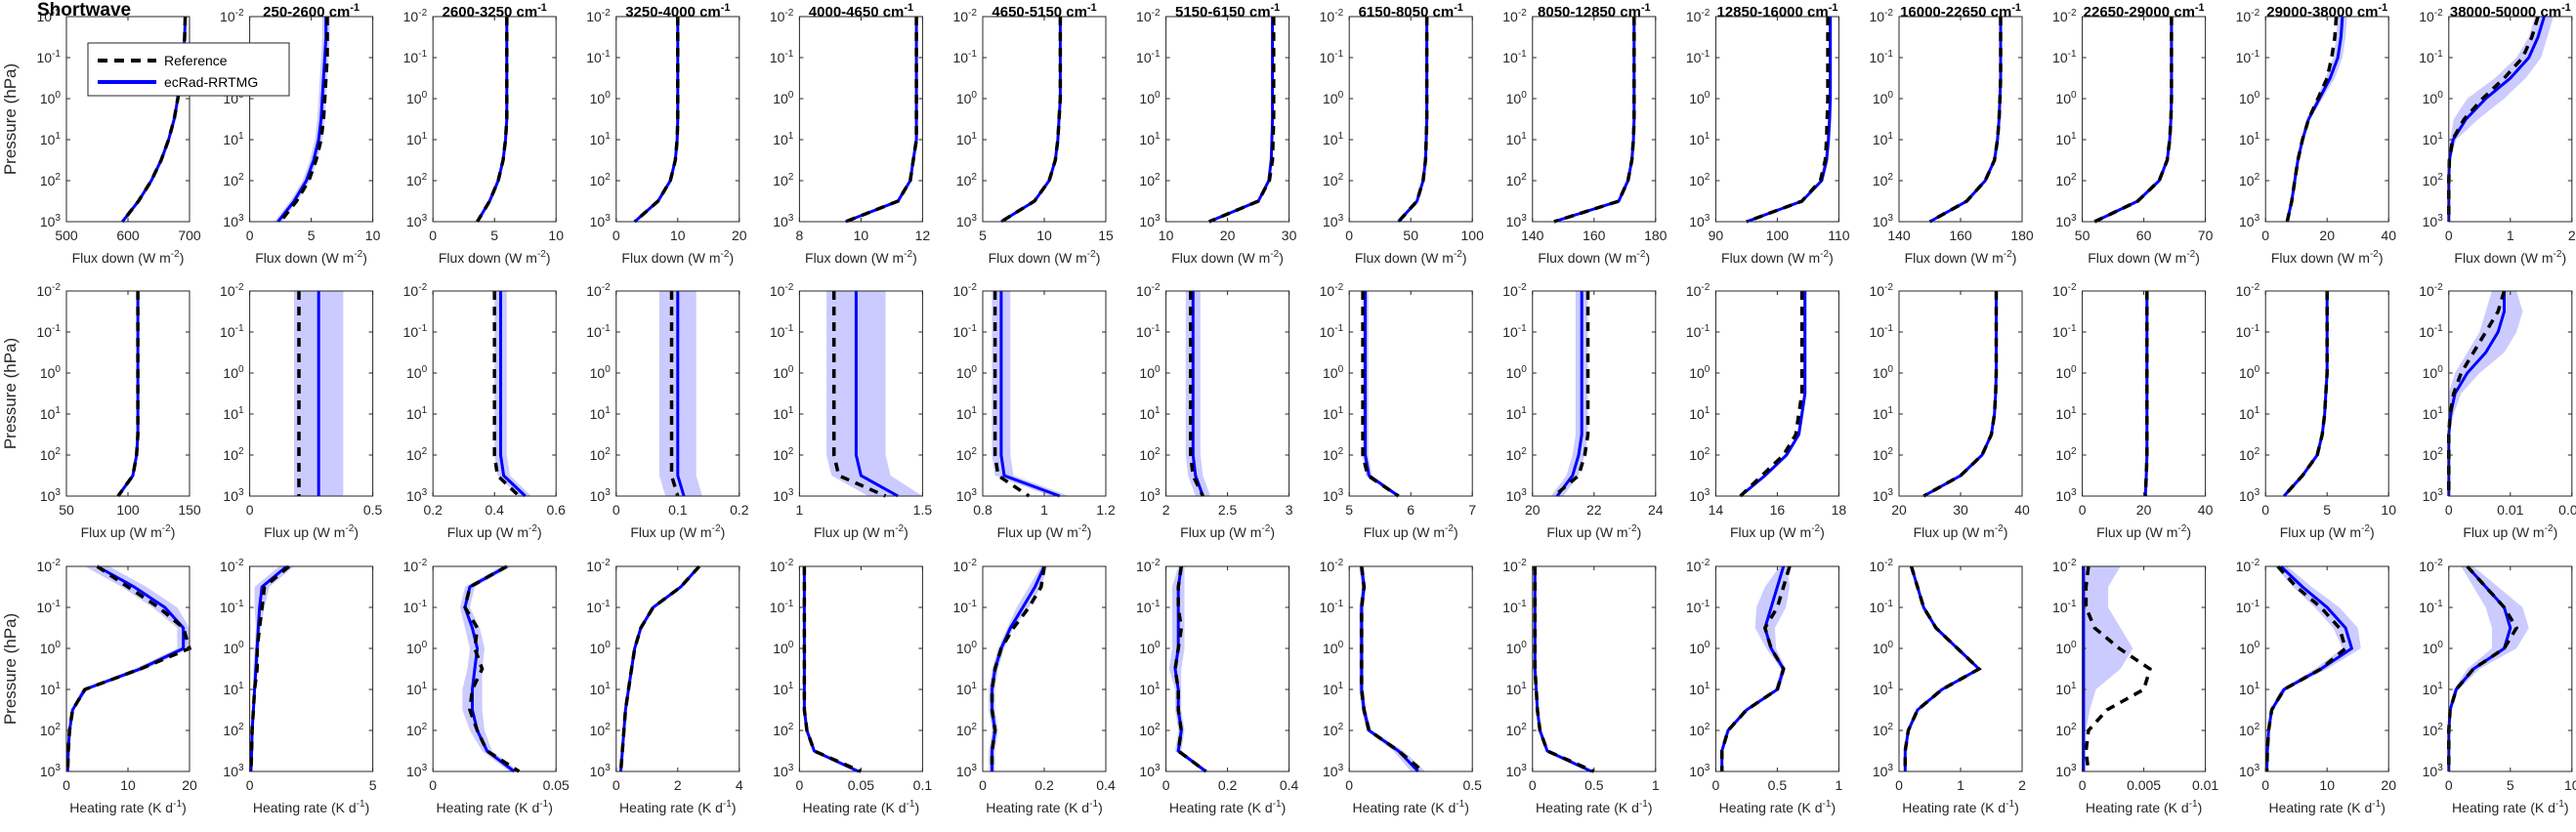 Image resolution: width=2576 pixels, height=832 pixels. Describe the element at coordinates (1694, 607) in the screenshot. I see `ytick-label-9-2-1-base: 10` at that location.